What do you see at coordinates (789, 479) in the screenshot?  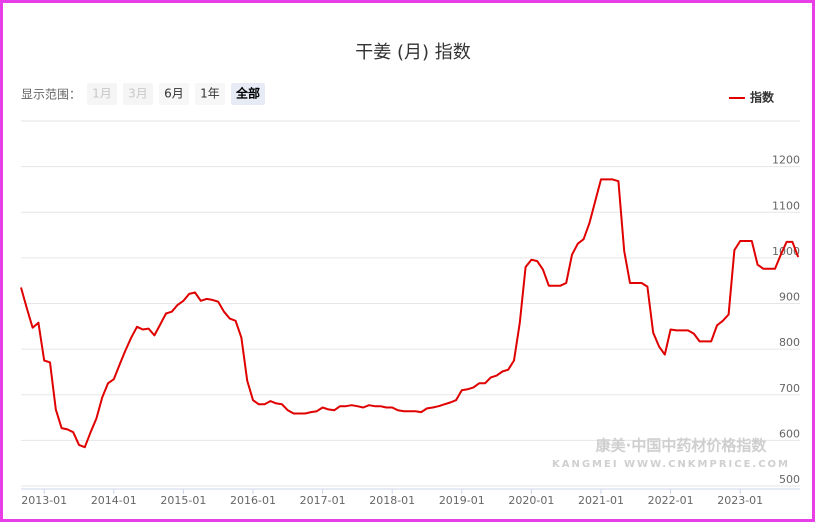 I see `y-tick-label: 500` at bounding box center [789, 479].